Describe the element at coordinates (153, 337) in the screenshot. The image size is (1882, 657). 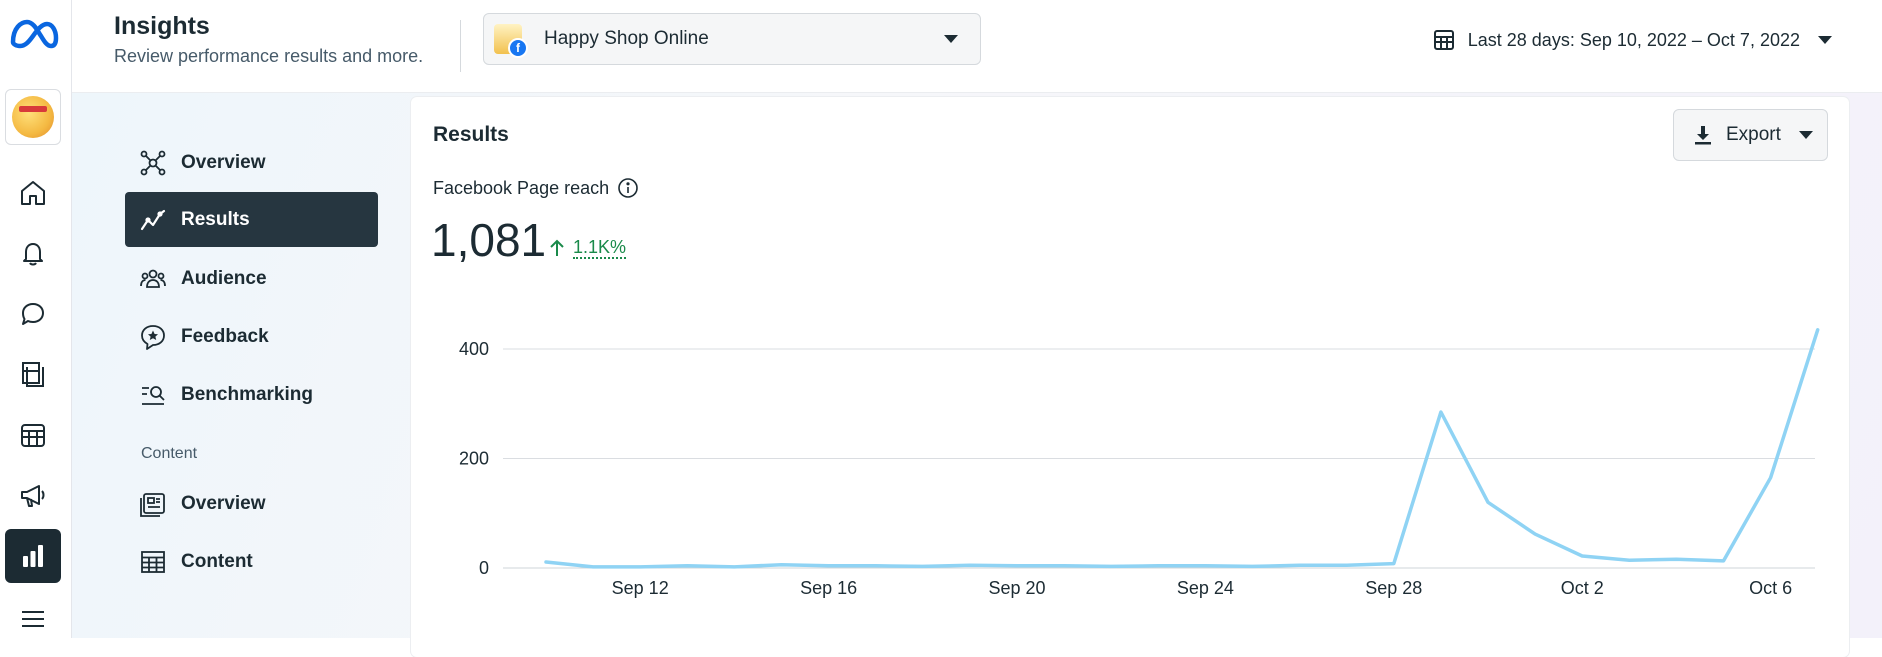
I see `star-bubble-icon` at that location.